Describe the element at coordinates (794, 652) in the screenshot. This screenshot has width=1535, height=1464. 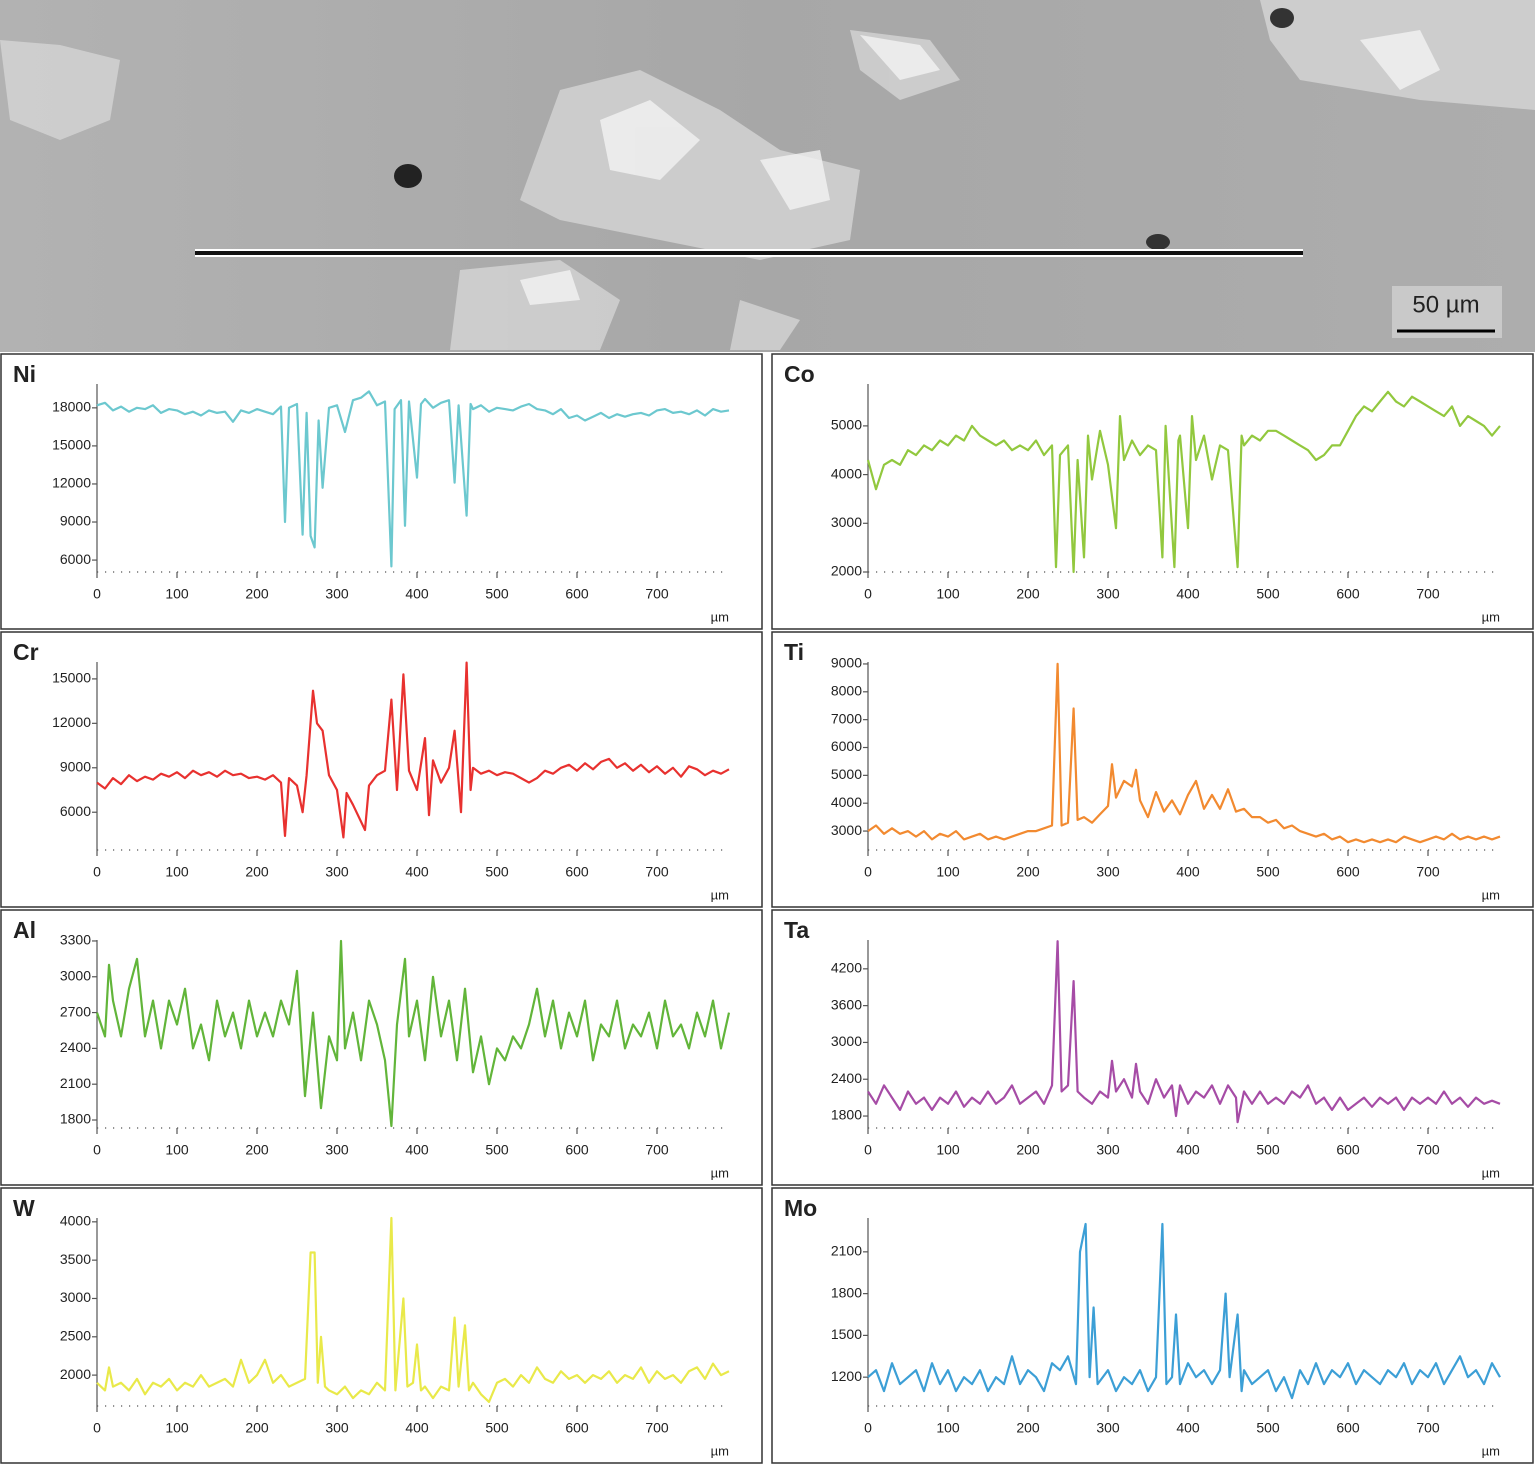
I see `panel-title: Ti` at that location.